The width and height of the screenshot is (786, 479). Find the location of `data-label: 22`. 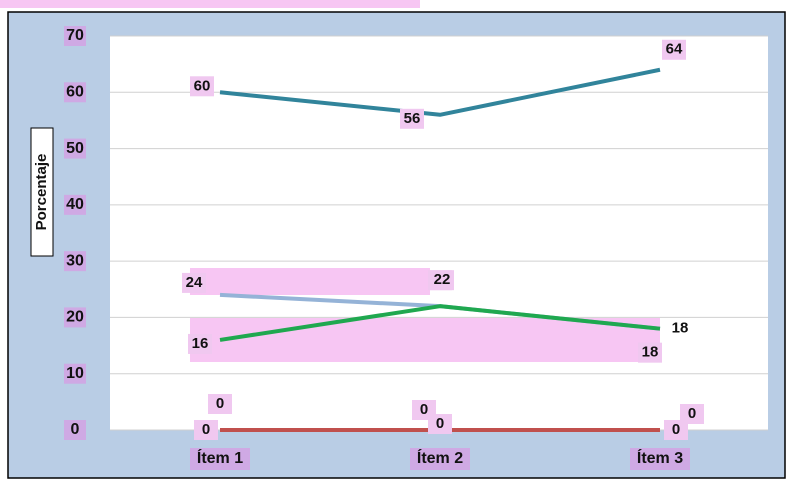

data-label: 22 is located at coordinates (442, 279).